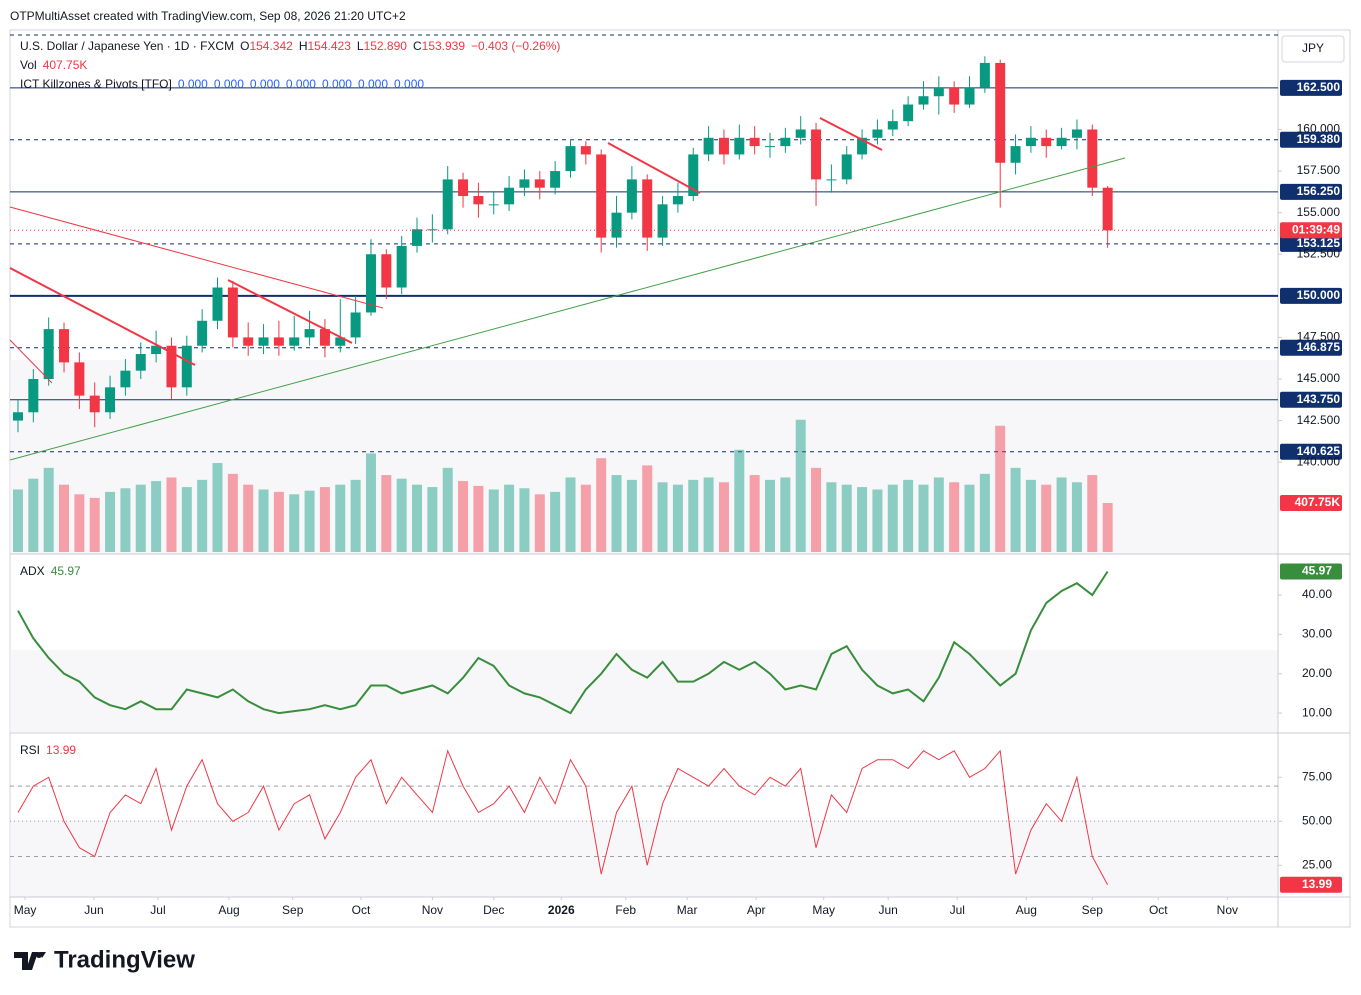 Image resolution: width=1361 pixels, height=995 pixels. I want to click on x-tick-label: Mar, so click(687, 910).